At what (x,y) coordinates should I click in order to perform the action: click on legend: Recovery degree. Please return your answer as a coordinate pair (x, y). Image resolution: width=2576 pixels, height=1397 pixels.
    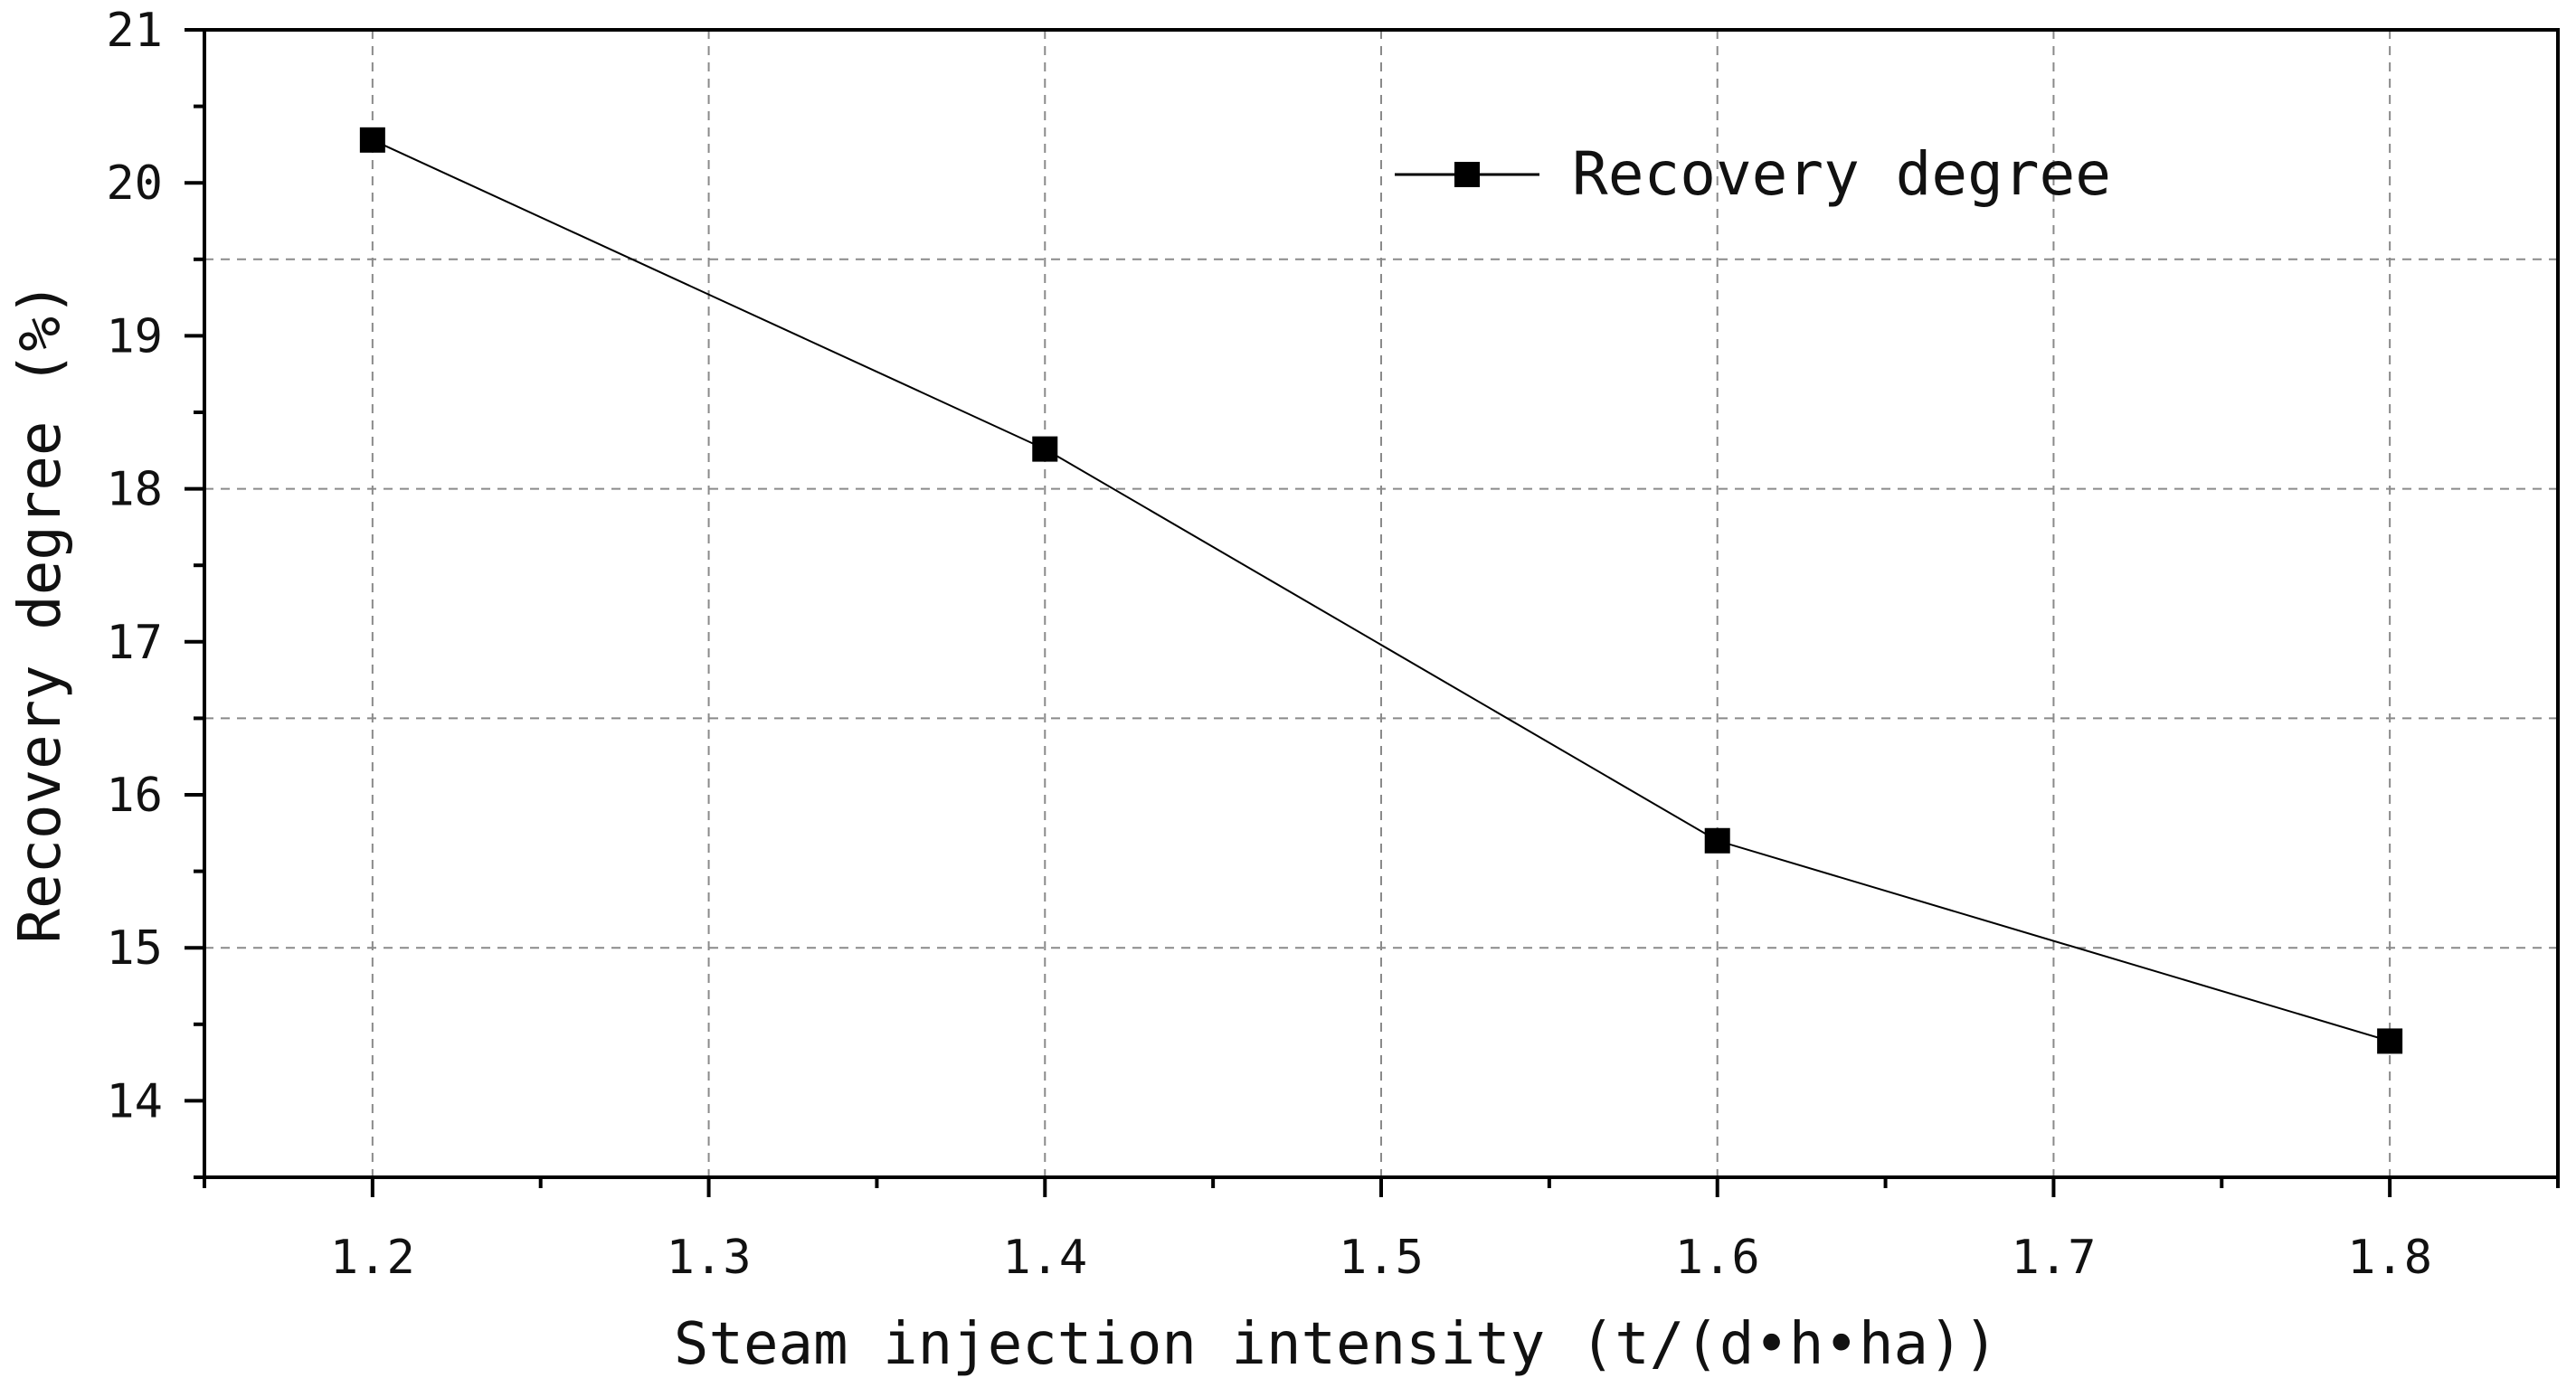
    Looking at the image, I should click on (1753, 174).